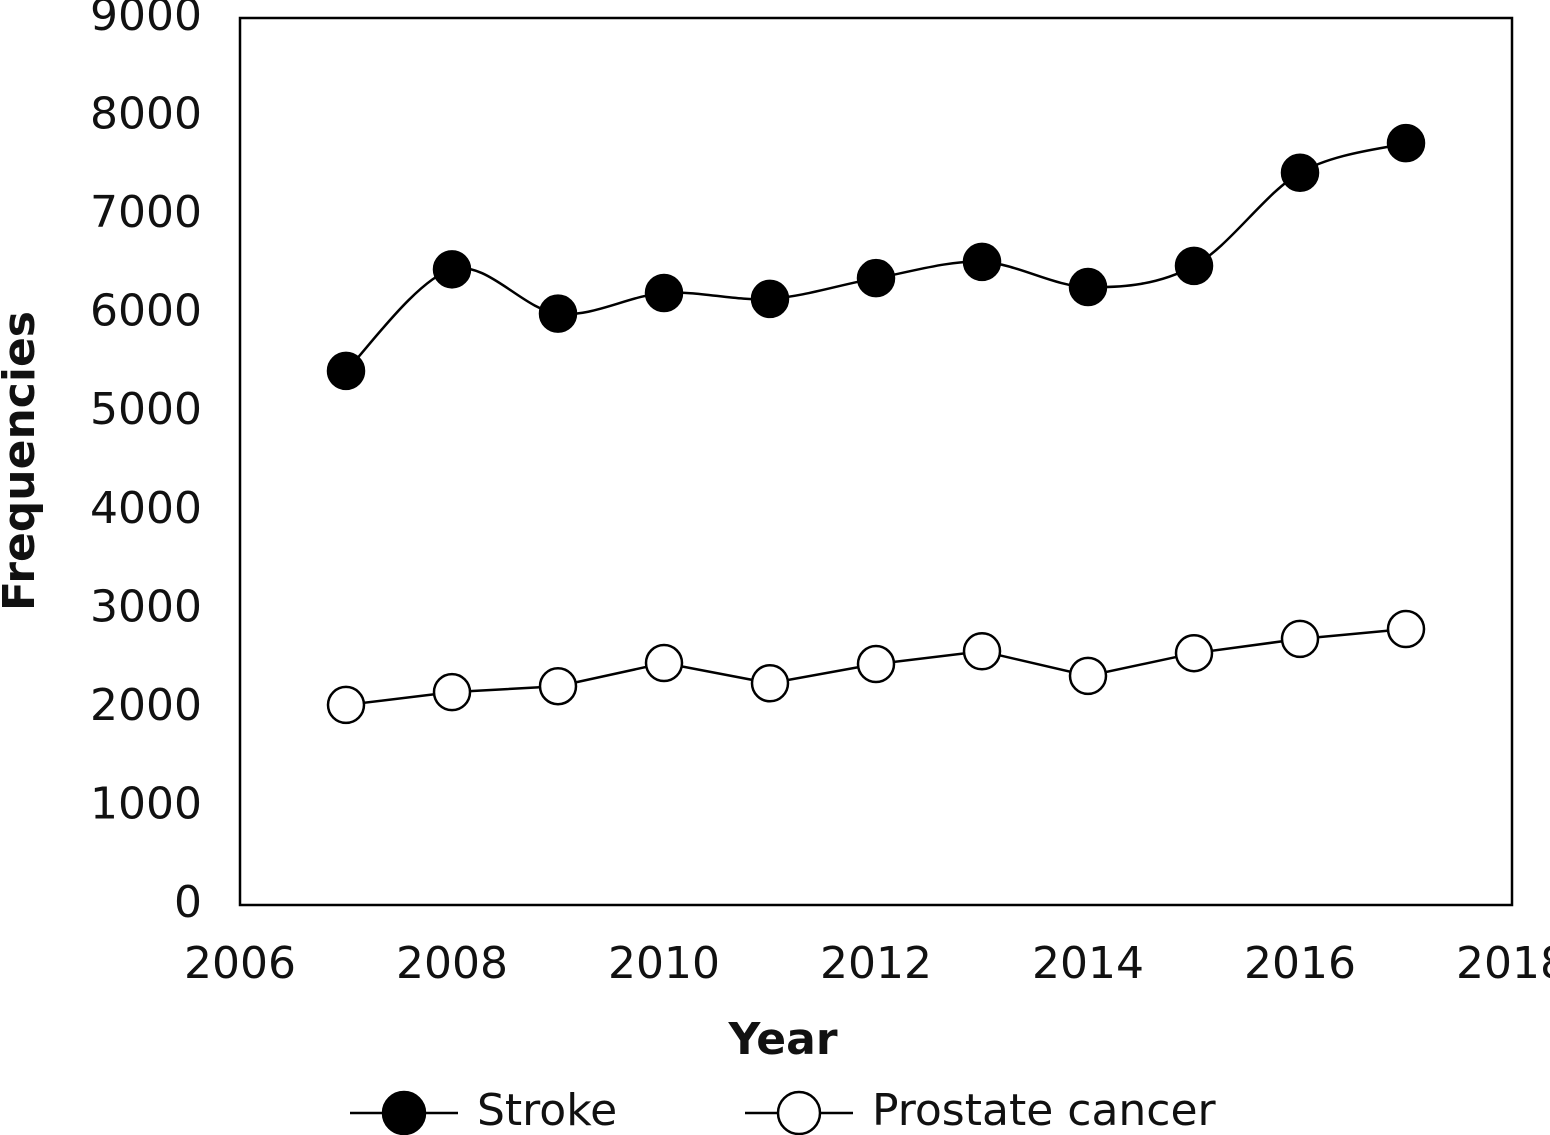  What do you see at coordinates (240, 963) in the screenshot?
I see `x-tick-label: 2006` at bounding box center [240, 963].